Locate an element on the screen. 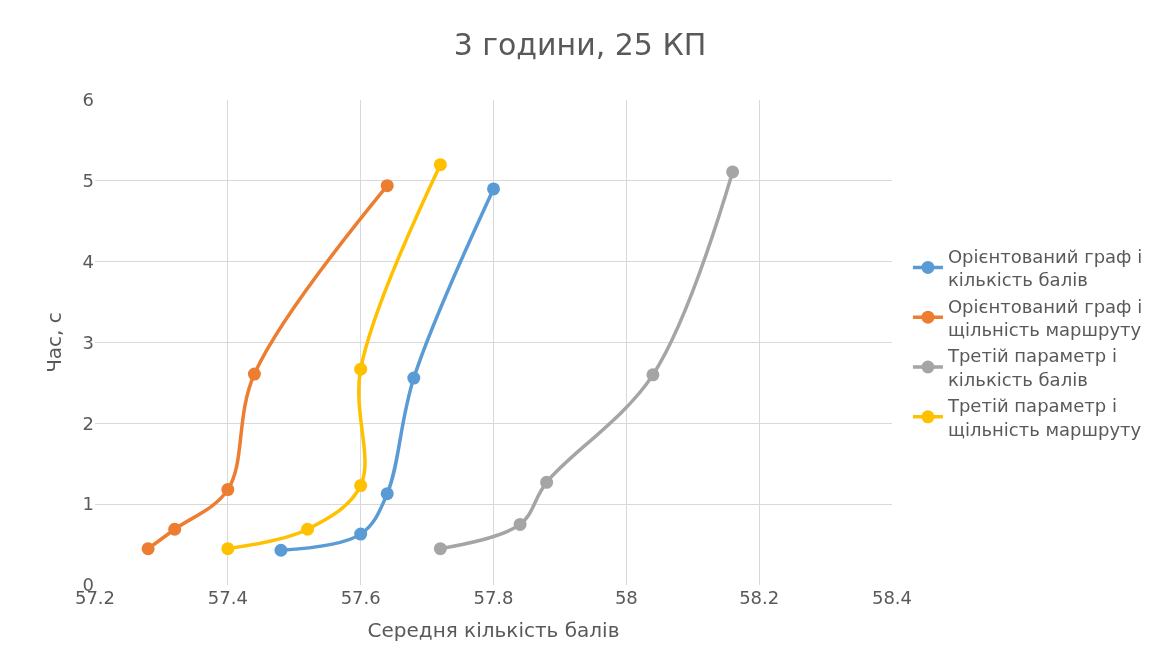 Image resolution: width=1160 pixels, height=670 pixels. x-tick-label: 57.8 is located at coordinates (493, 597).